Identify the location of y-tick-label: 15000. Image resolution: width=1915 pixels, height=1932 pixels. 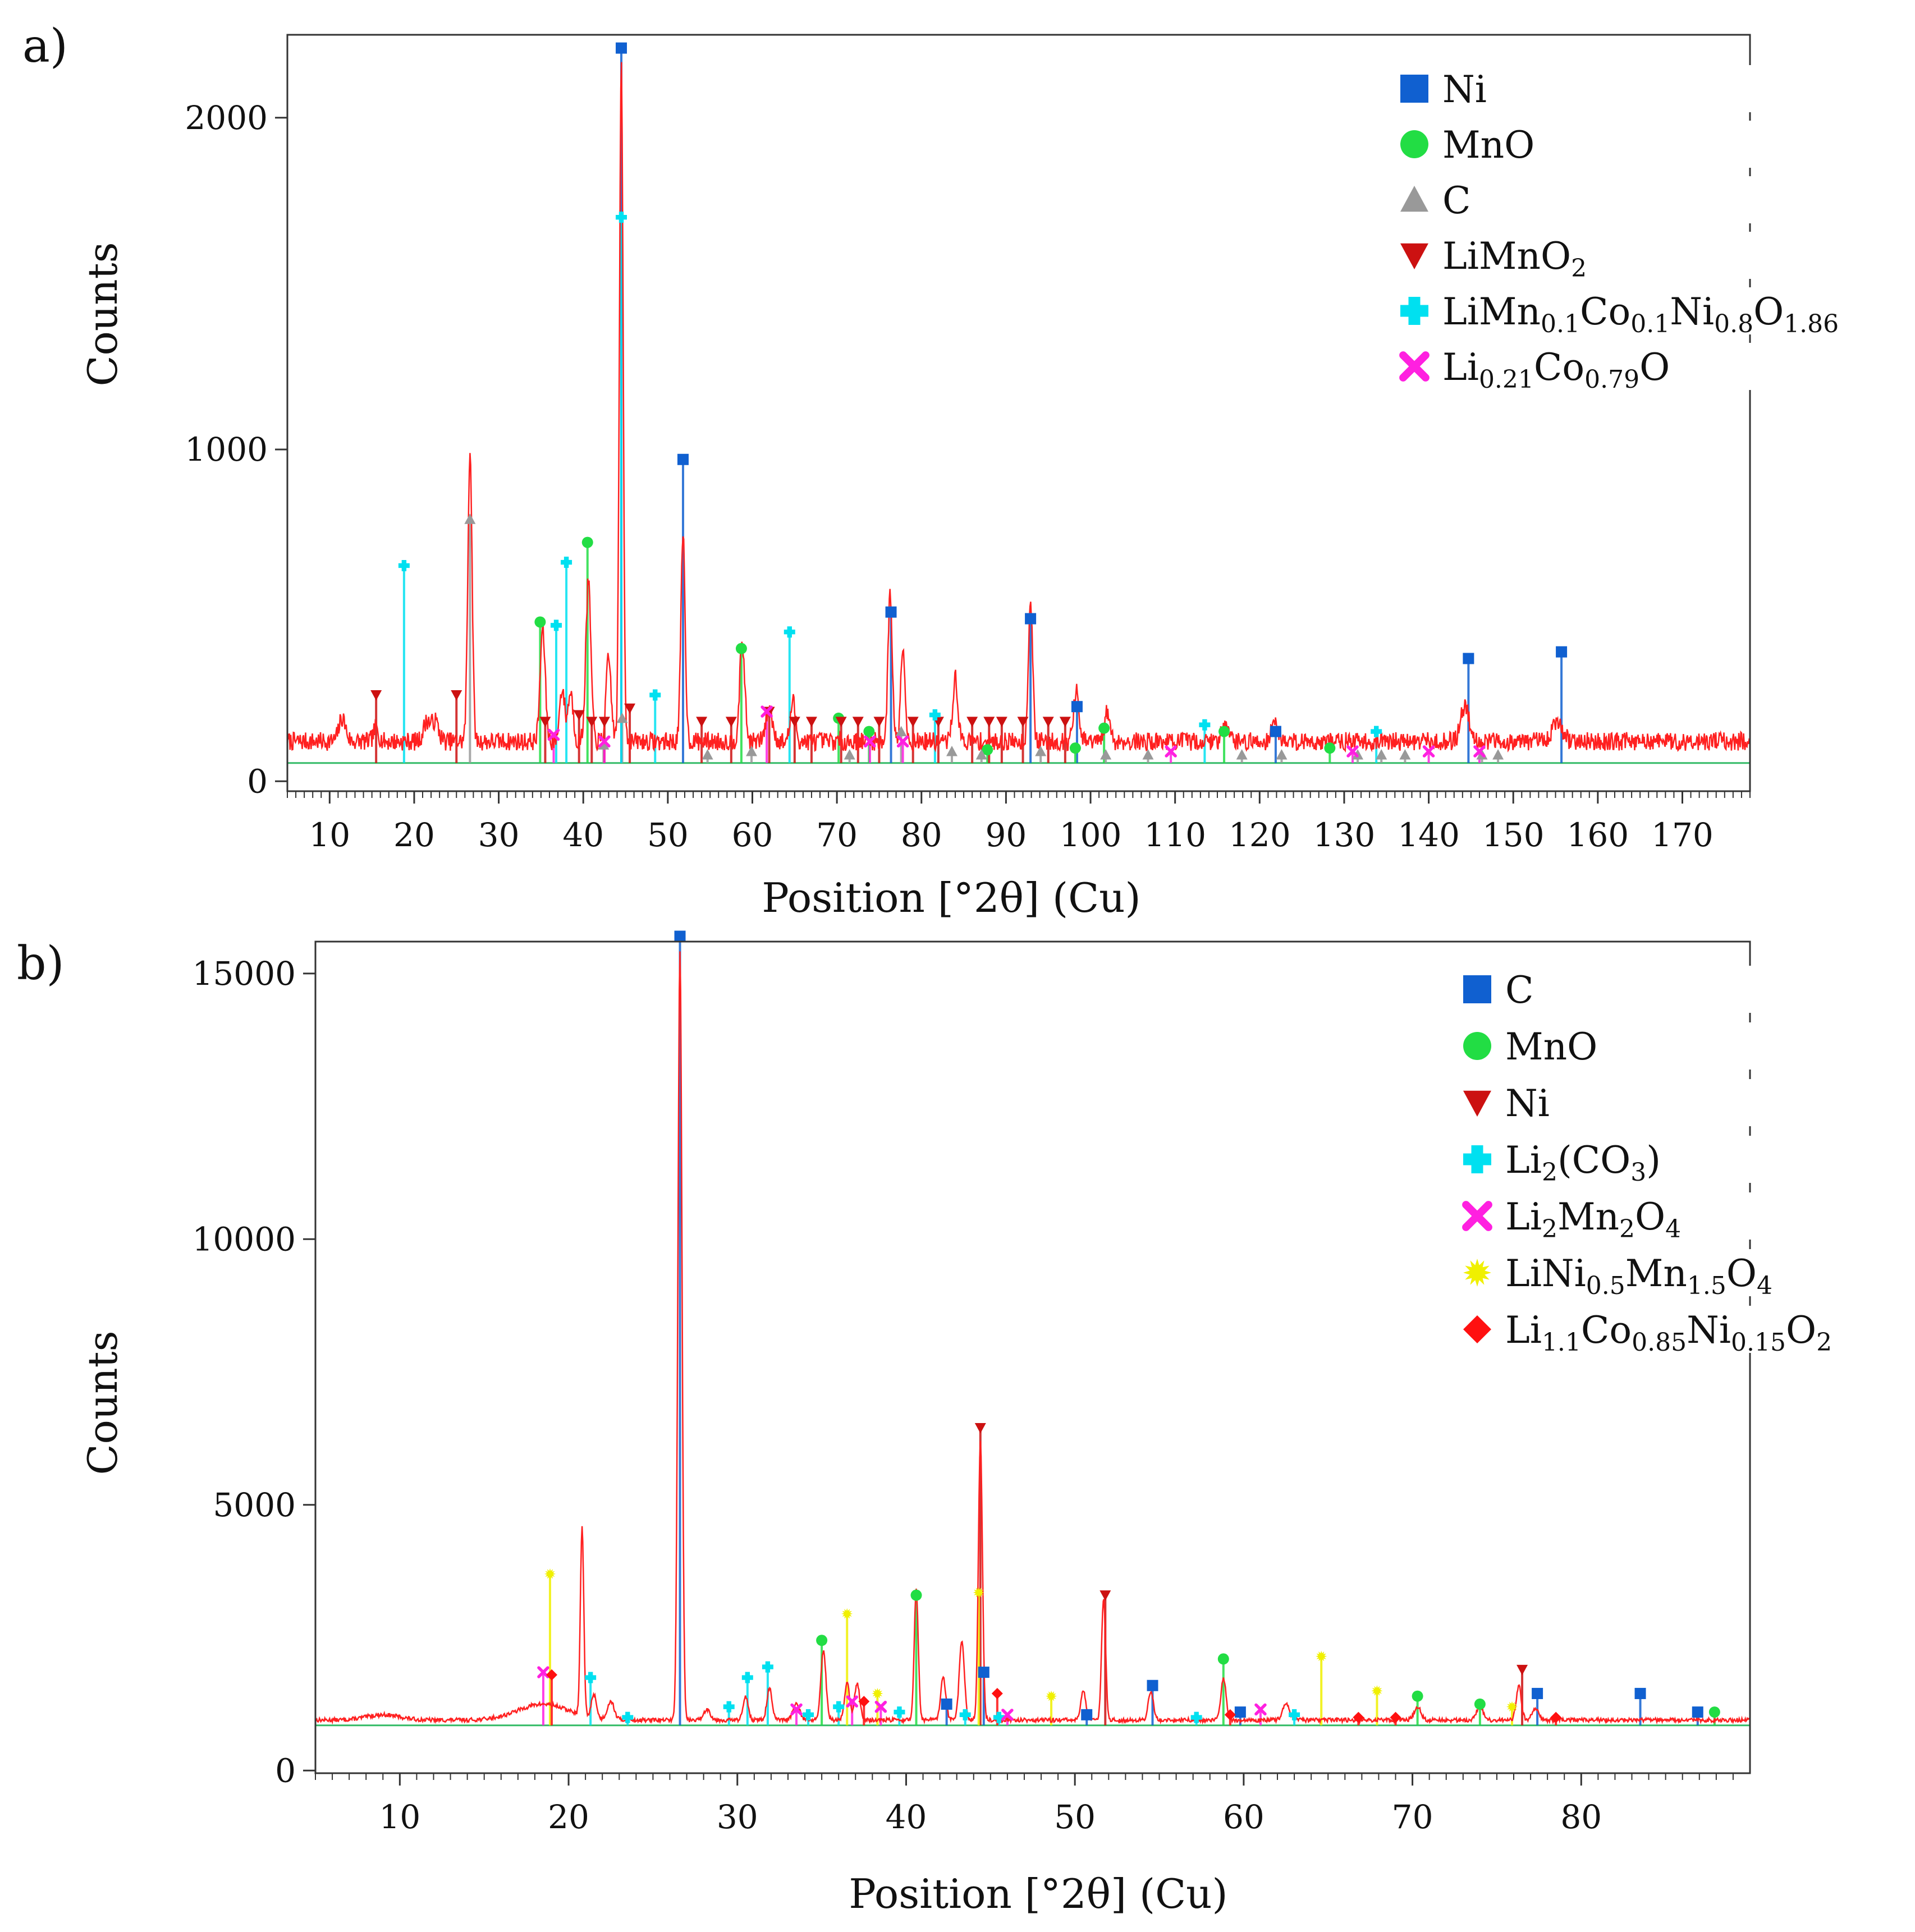
(244, 973).